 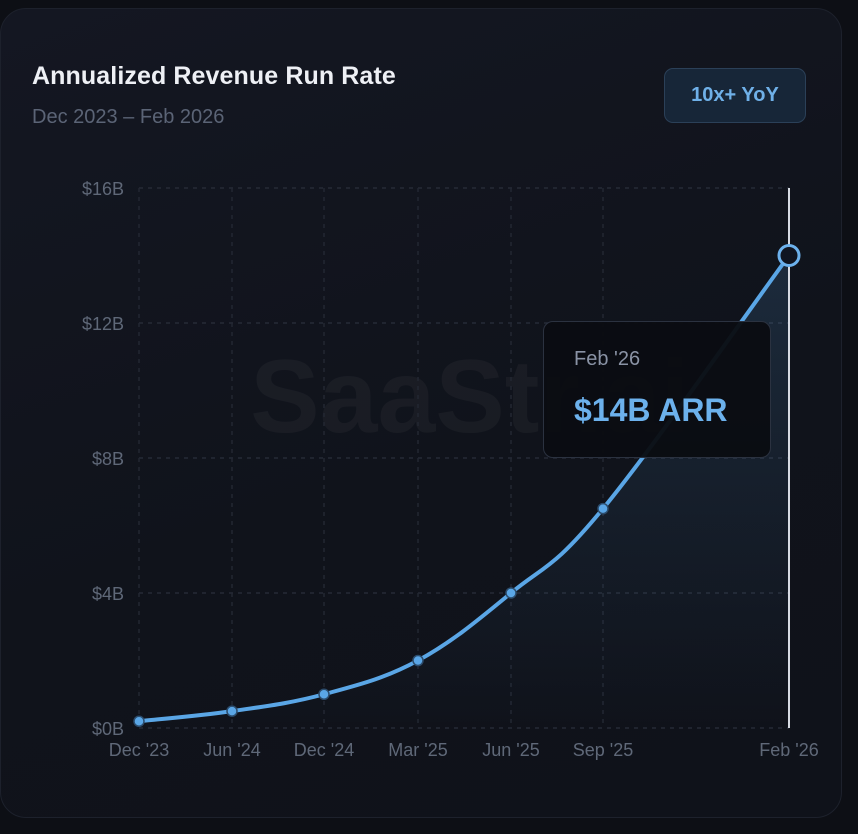 I want to click on tooltip: Feb '26 $14B ARR, so click(x=657, y=389).